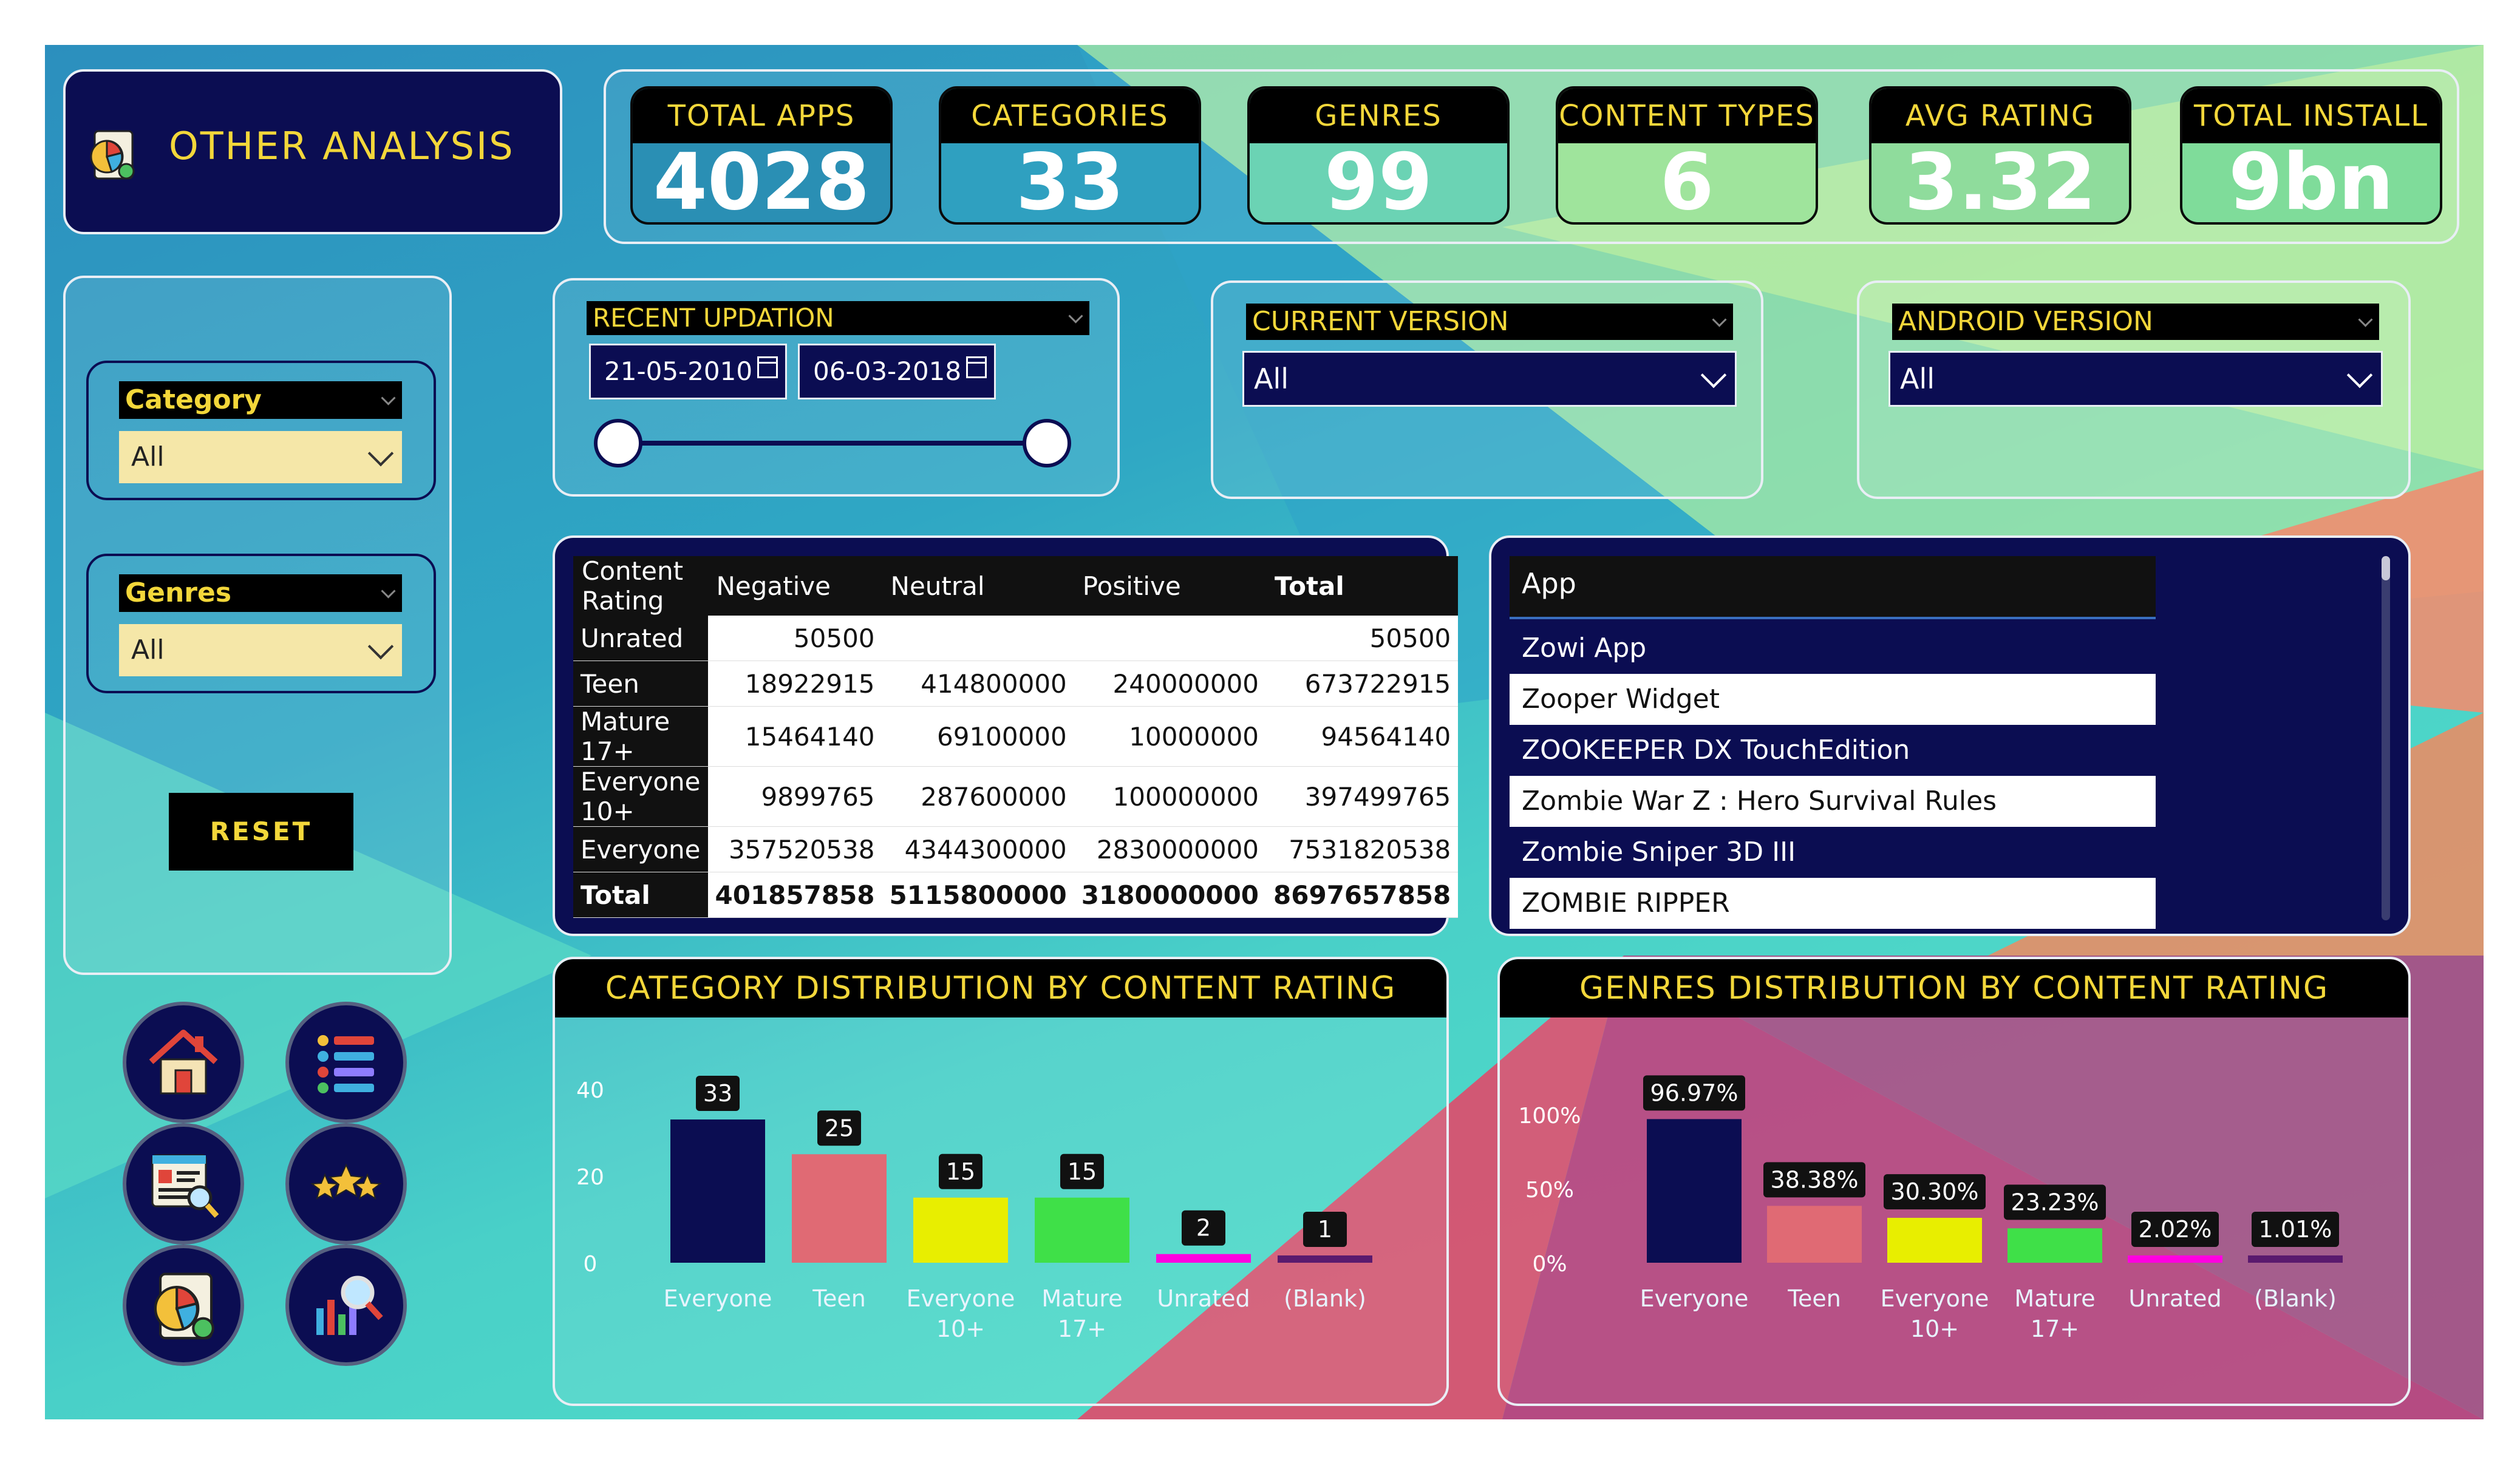  I want to click on stars-icon, so click(346, 1181).